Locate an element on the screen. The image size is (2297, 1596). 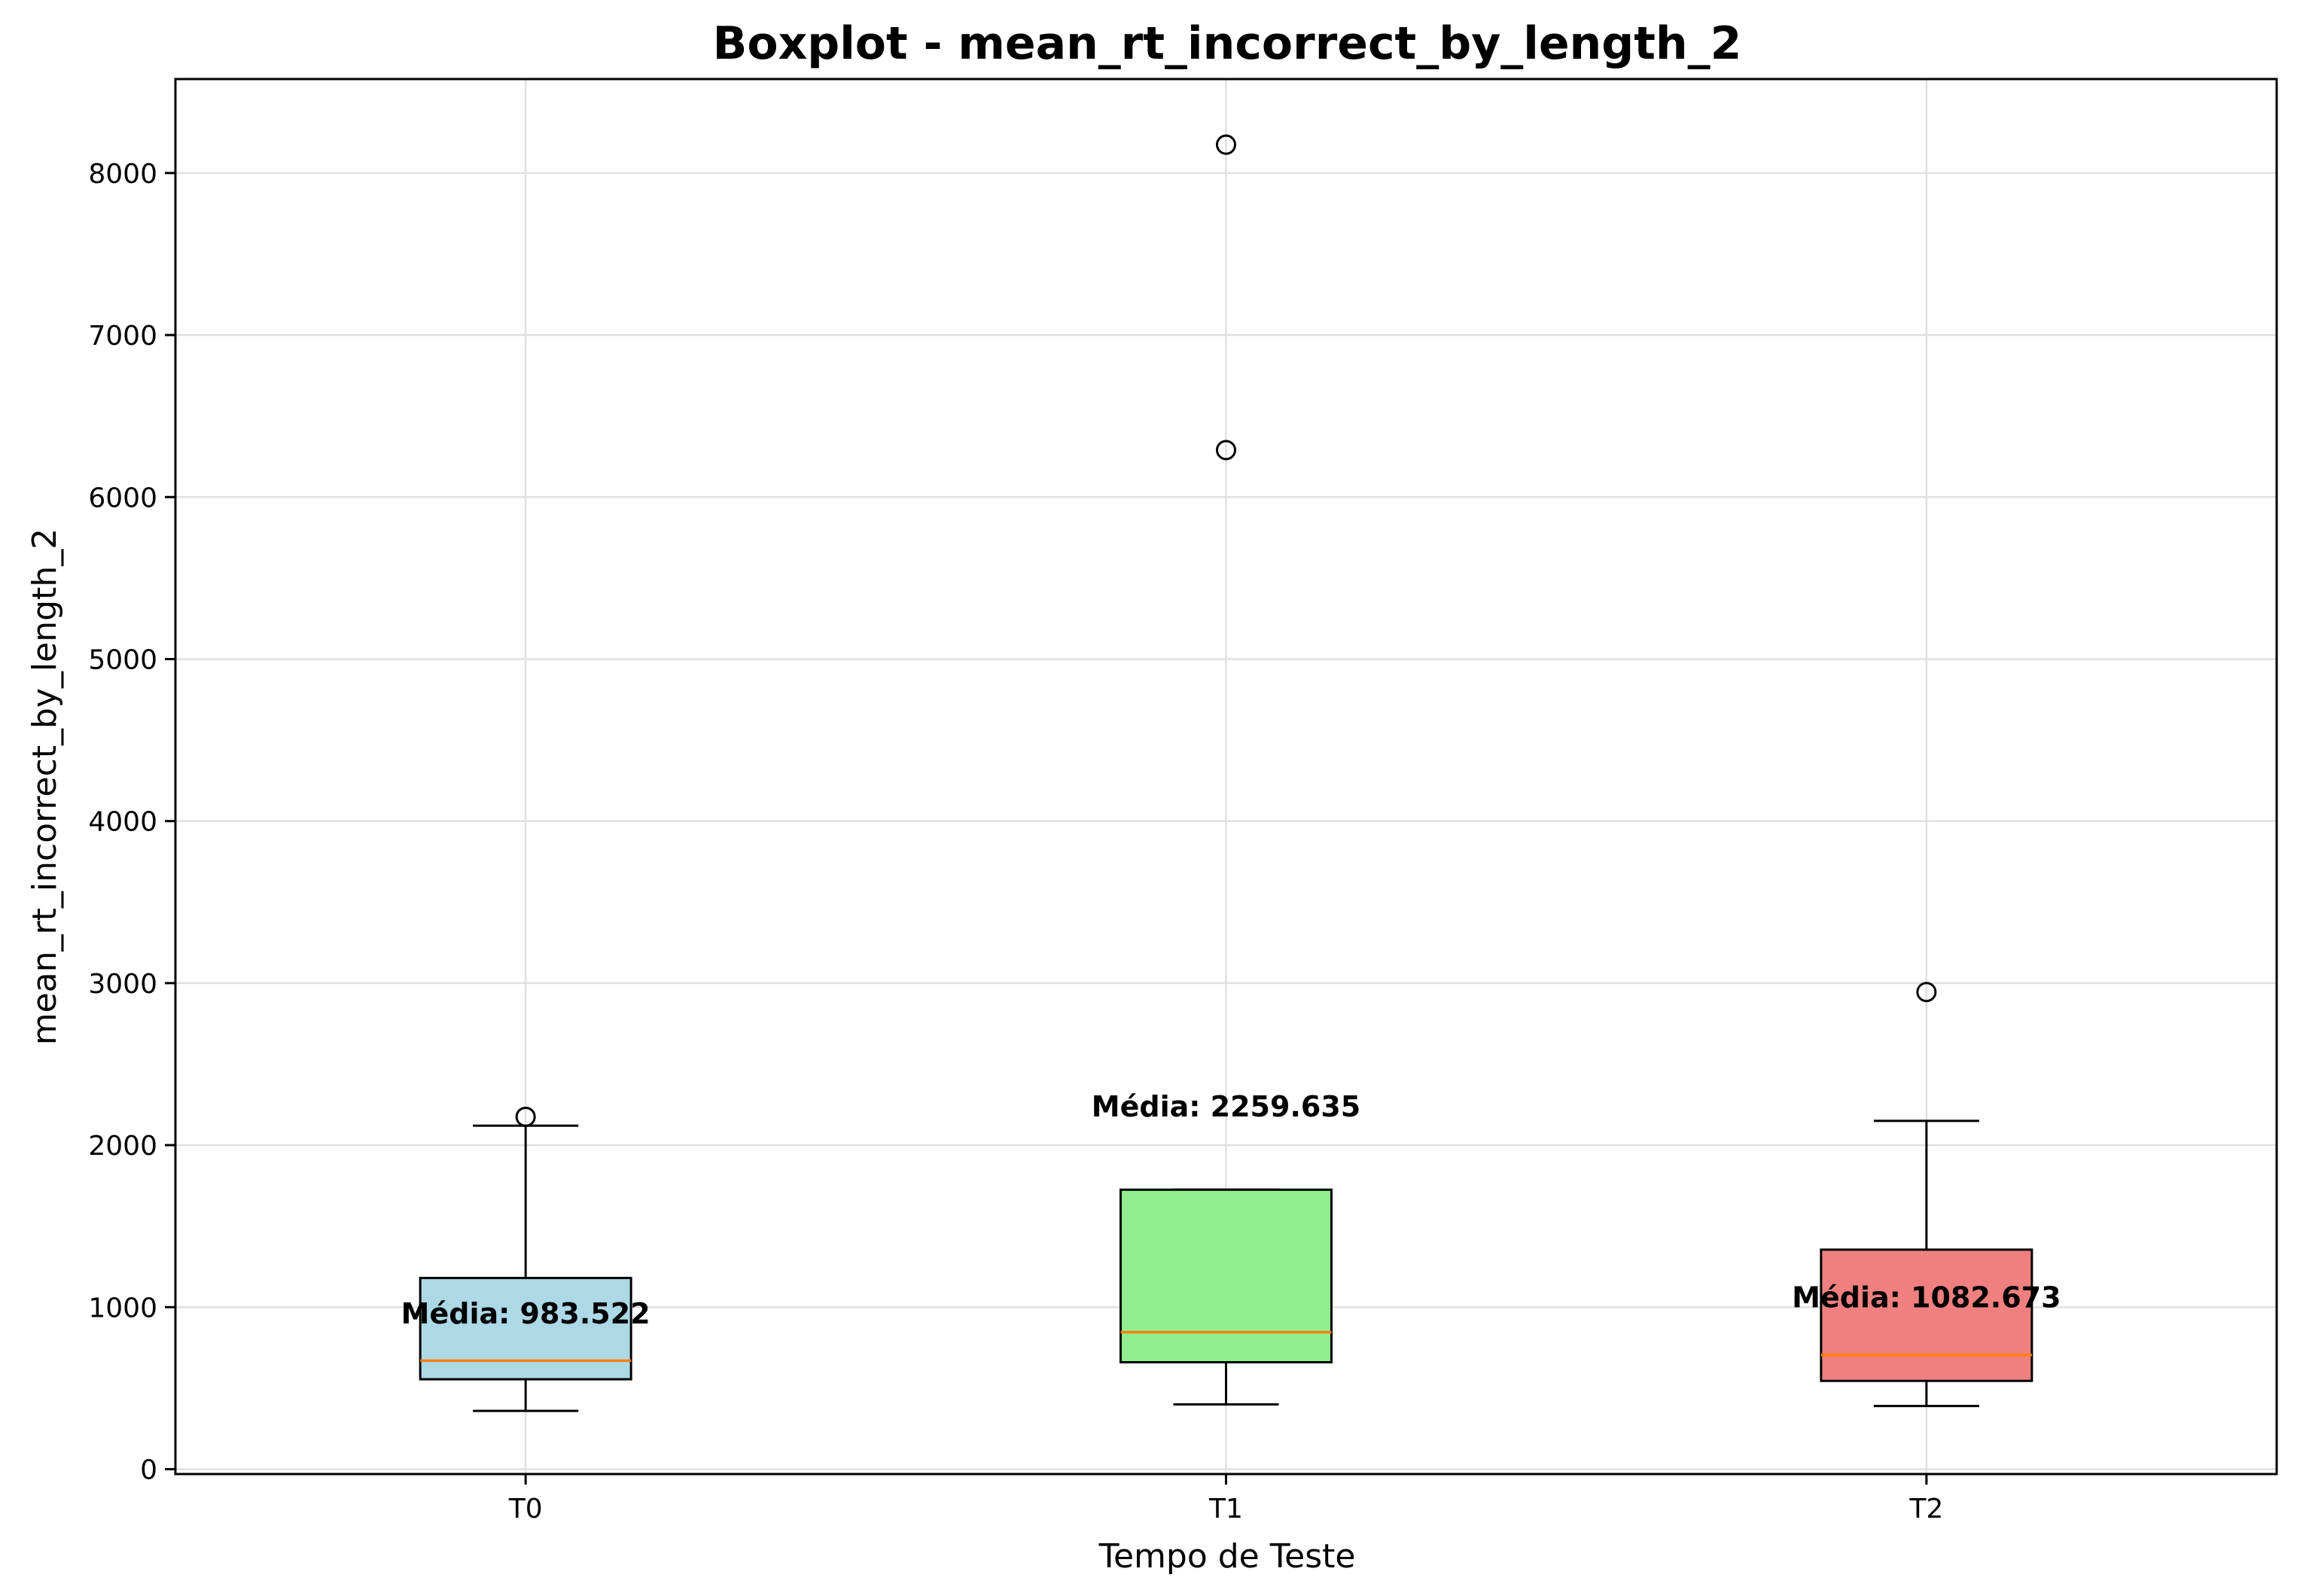
mean-label-t1: Média: 2259.635 is located at coordinates (1226, 1107).